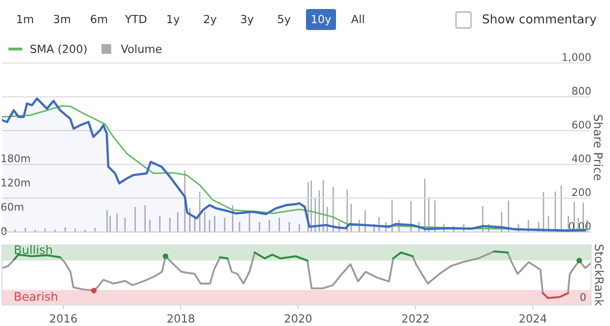 The height and width of the screenshot is (326, 610). Describe the element at coordinates (298, 318) in the screenshot. I see `x-tick-label: 2020` at that location.